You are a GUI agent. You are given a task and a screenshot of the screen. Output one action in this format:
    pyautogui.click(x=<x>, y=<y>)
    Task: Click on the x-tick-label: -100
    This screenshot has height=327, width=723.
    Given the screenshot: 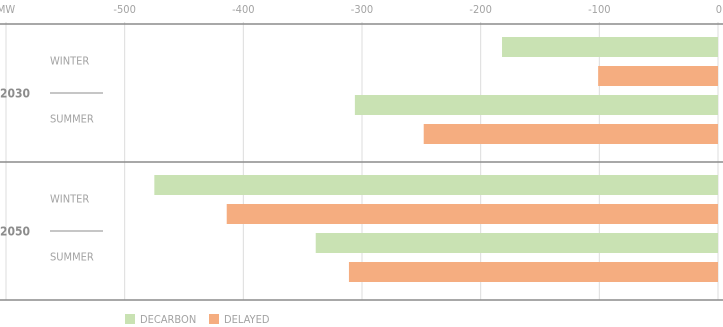 What is the action you would take?
    pyautogui.click(x=599, y=9)
    